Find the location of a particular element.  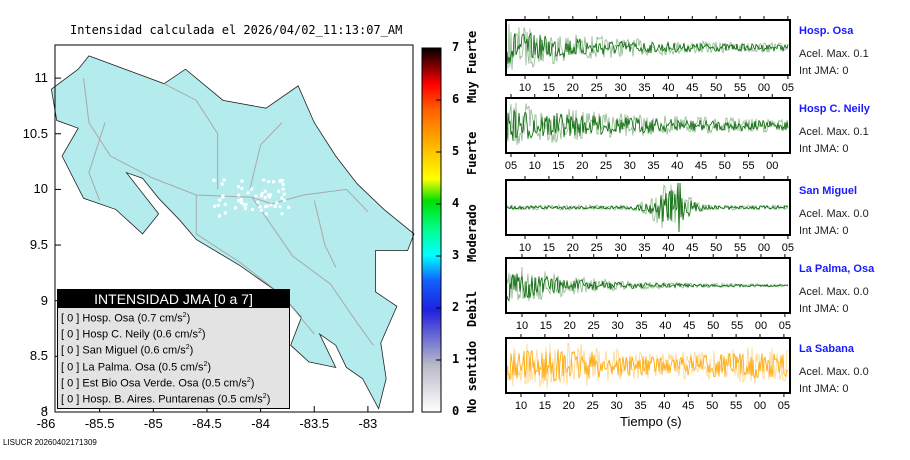

legend-item: [ 0 ] La Palma. Osa (0.5 cm/s2) is located at coordinates (175, 365).